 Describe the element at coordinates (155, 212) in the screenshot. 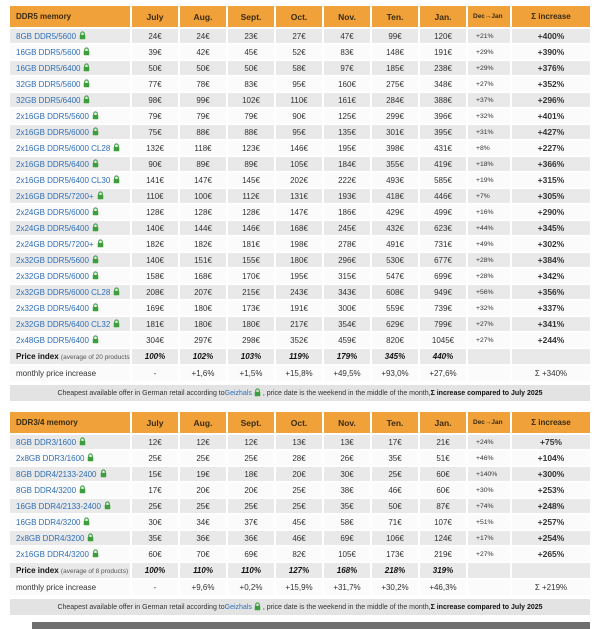

I see `price-cell: 128€` at that location.